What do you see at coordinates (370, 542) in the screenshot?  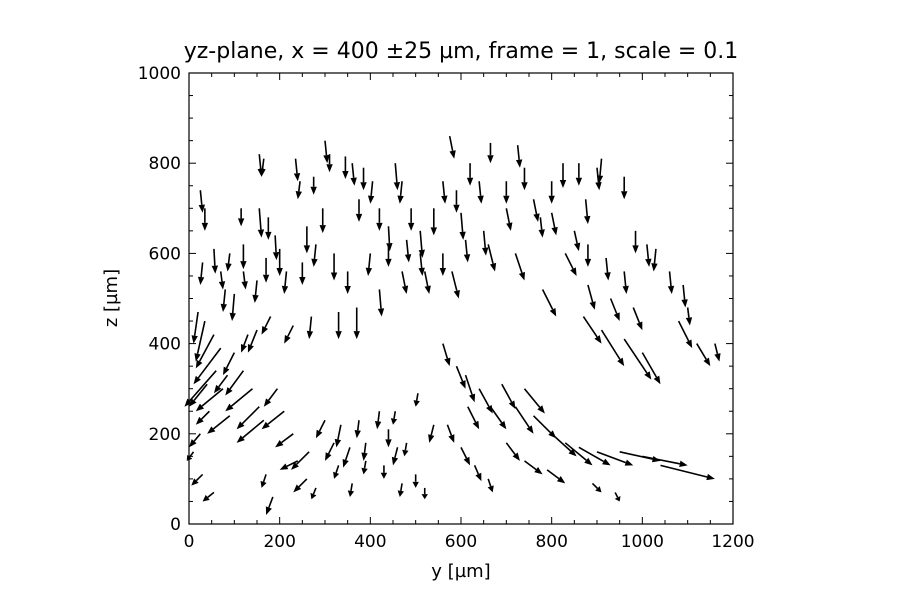 I see `x-tick-label: 400` at bounding box center [370, 542].